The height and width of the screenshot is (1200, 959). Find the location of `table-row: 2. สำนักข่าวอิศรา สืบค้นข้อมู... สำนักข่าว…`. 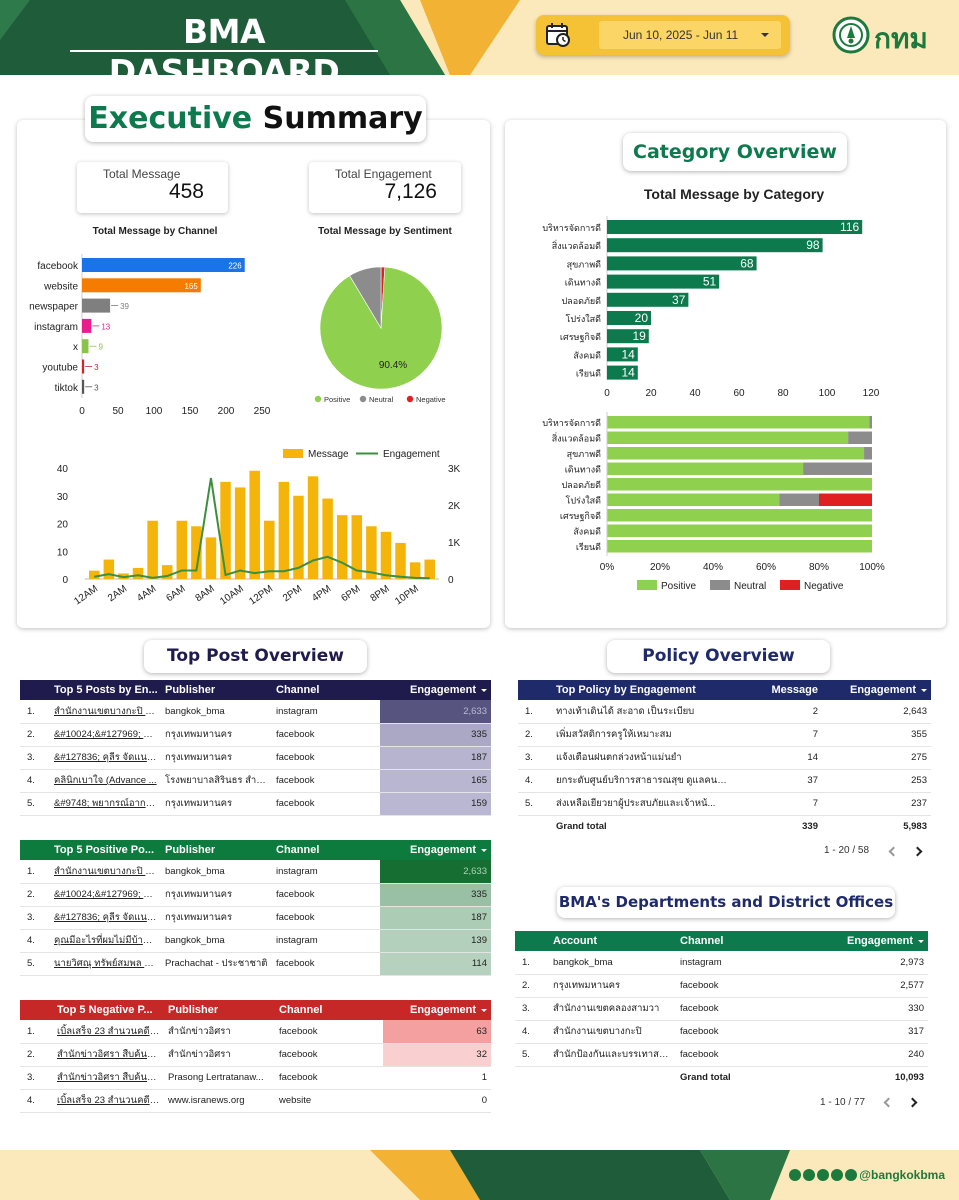

table-row: 2. สำนักข่าวอิศรา สืบค้นข้อมู... สำนักข่าว… is located at coordinates (255, 1055).